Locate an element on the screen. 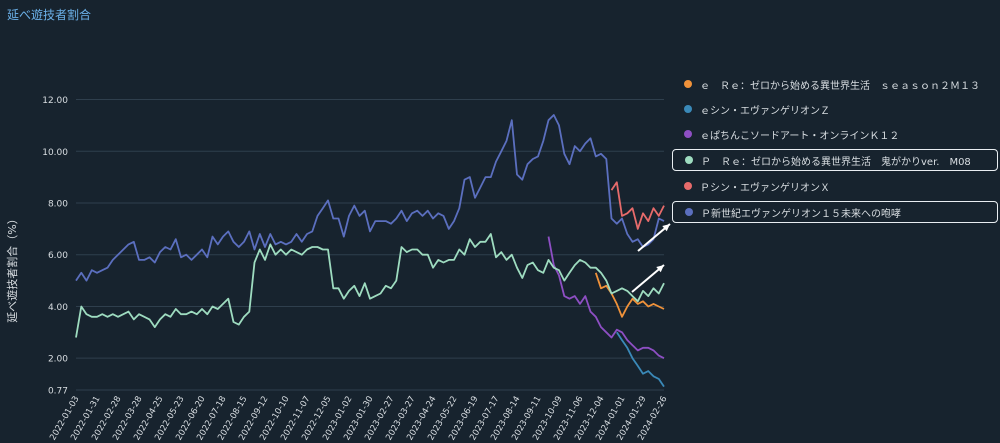 This screenshot has width=1000, height=443. legend-item-1: ｅ Ｒｅ：ゼロから始める異世界生活 ｓｅａｓｏｎ２Ｍ１３ is located at coordinates (835, 84).